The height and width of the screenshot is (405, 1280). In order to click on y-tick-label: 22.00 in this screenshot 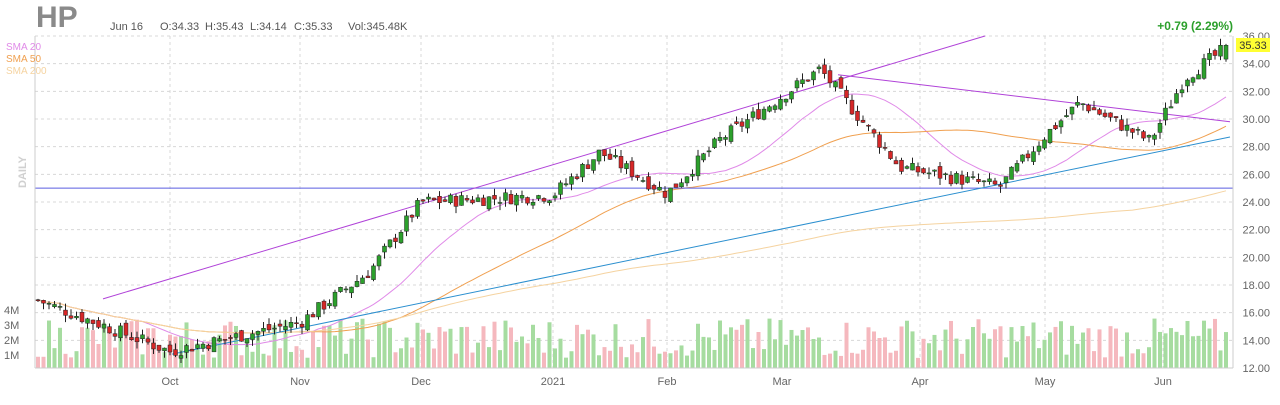, I will do `click(1256, 231)`.